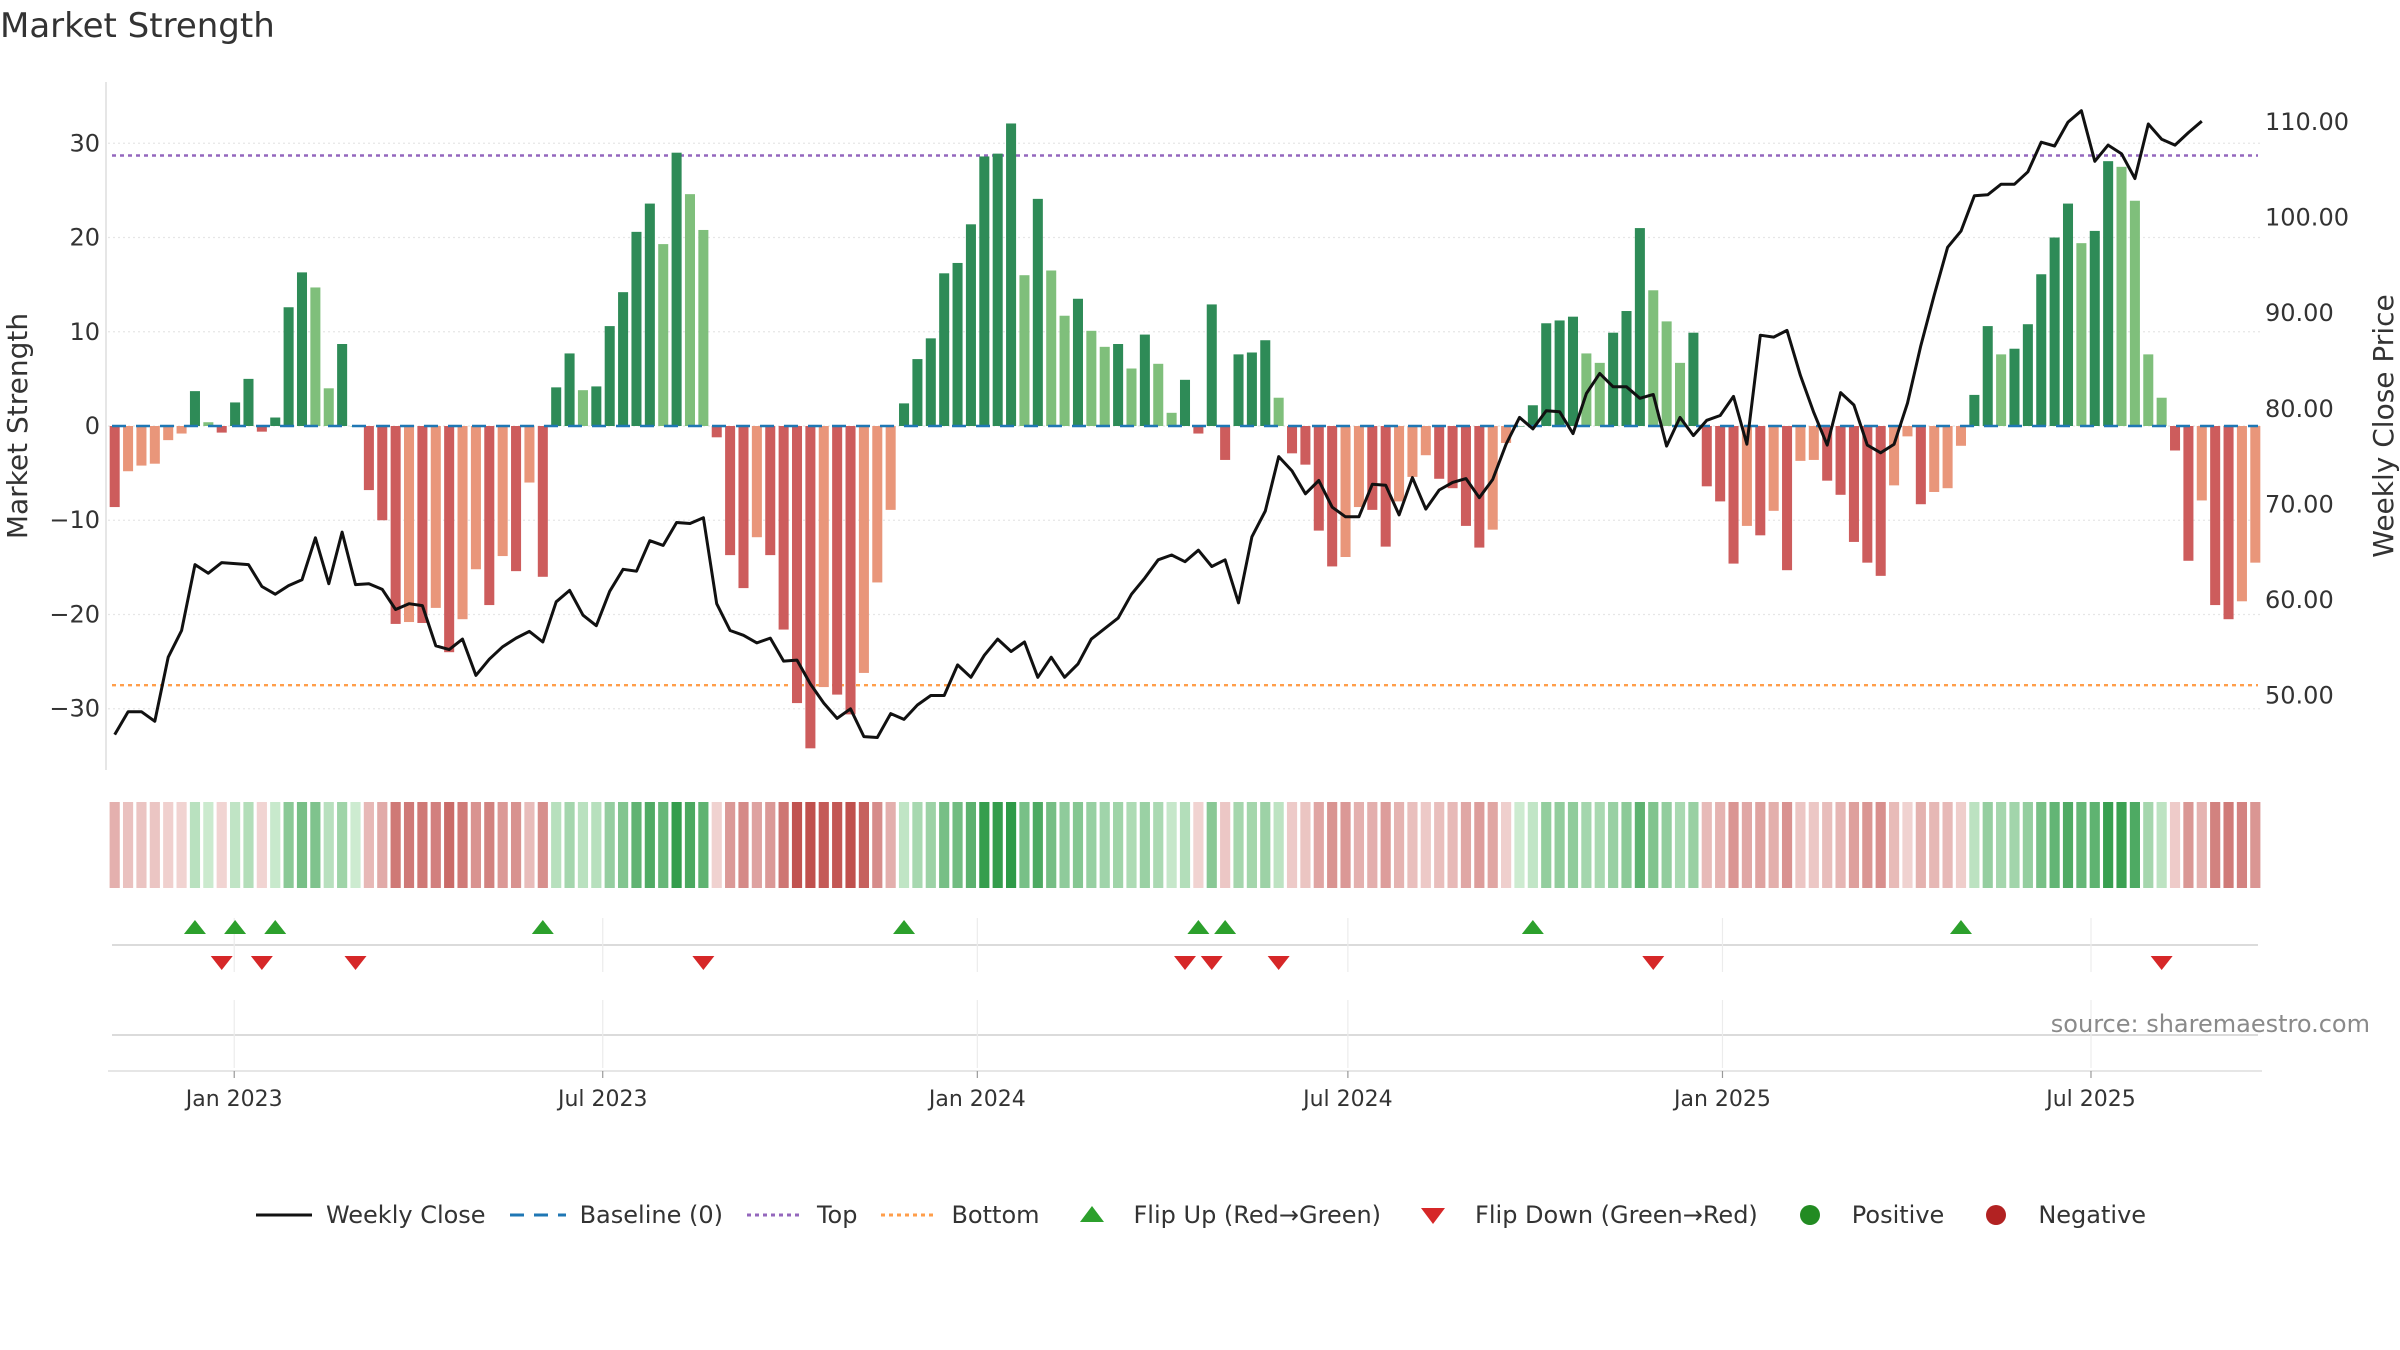  I want to click on right-tick-label: 100.00, so click(2307, 218).